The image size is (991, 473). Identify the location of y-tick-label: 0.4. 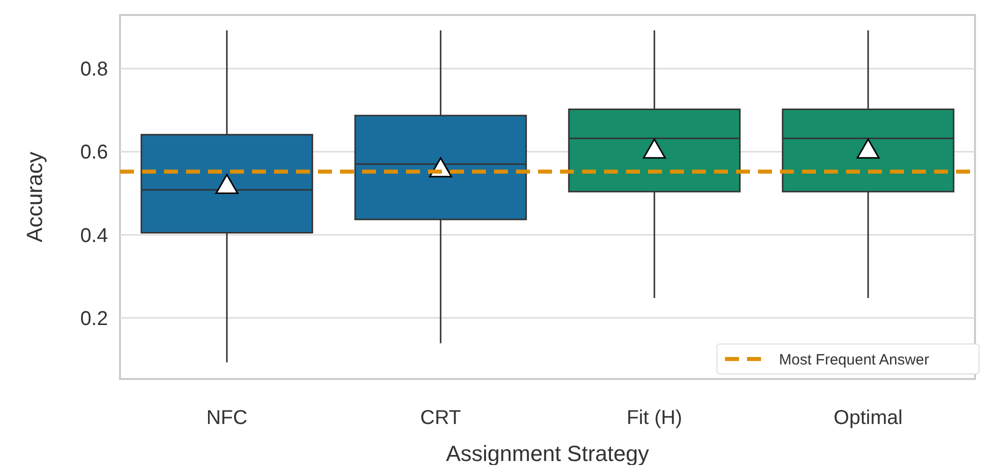
(94, 235).